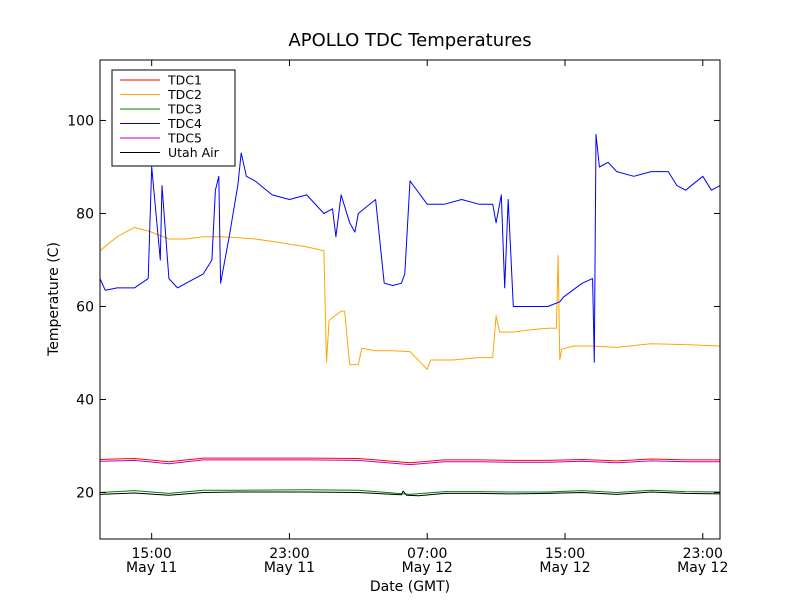 This screenshot has height=600, width=800. Describe the element at coordinates (184, 109) in the screenshot. I see `legend-label-tdc3: TDC3` at that location.